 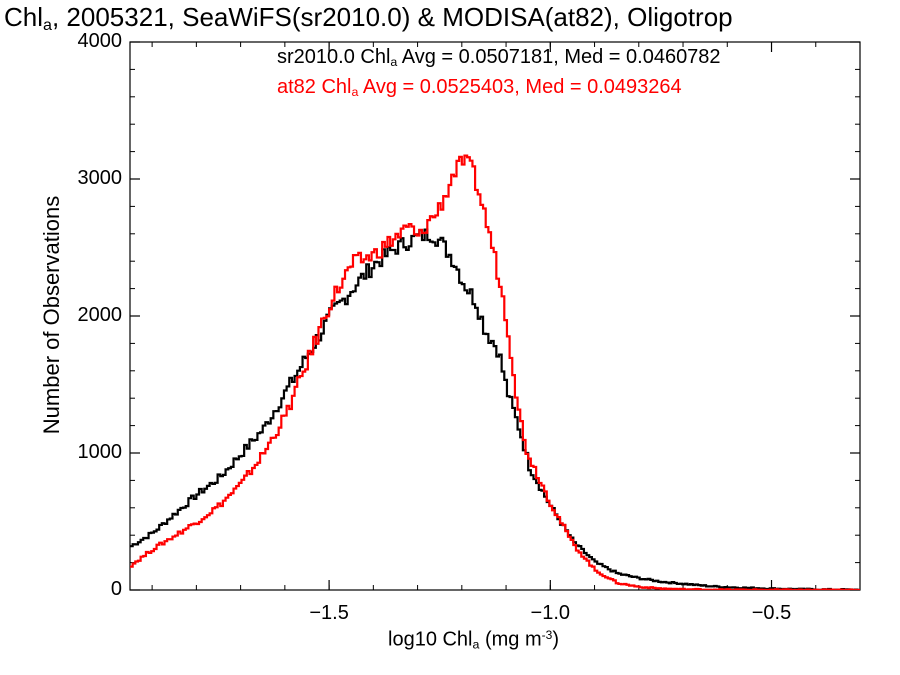 I want to click on y-tick-label: 3000, so click(x=100, y=178).